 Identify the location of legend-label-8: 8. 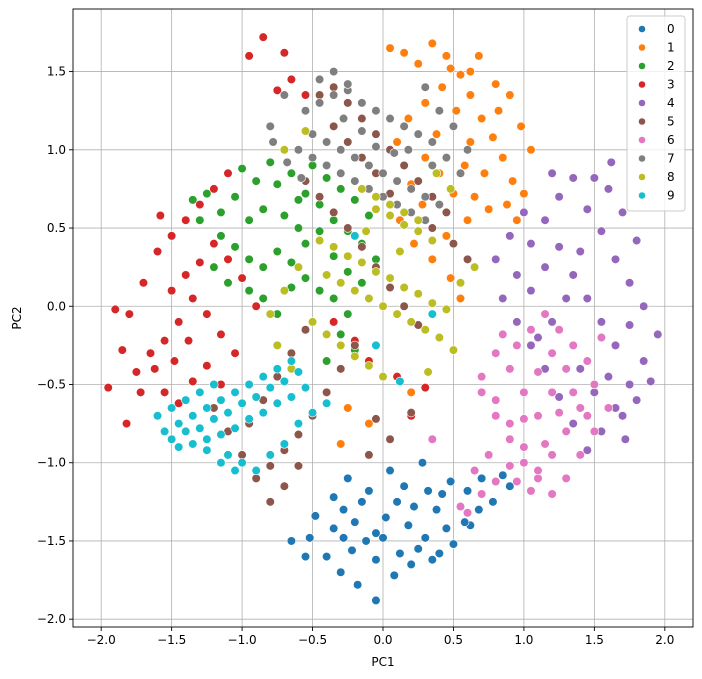
(671, 177).